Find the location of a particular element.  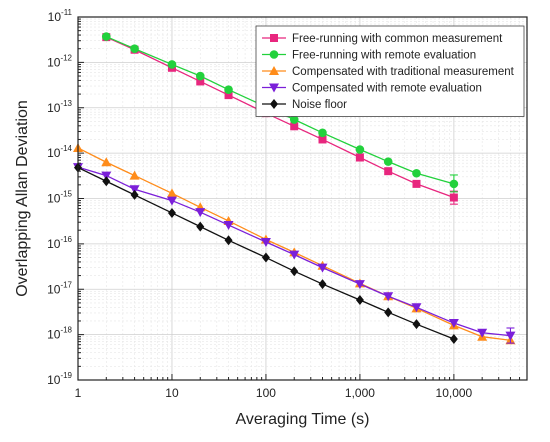

legend-label: Noise floor is located at coordinates (319, 105).